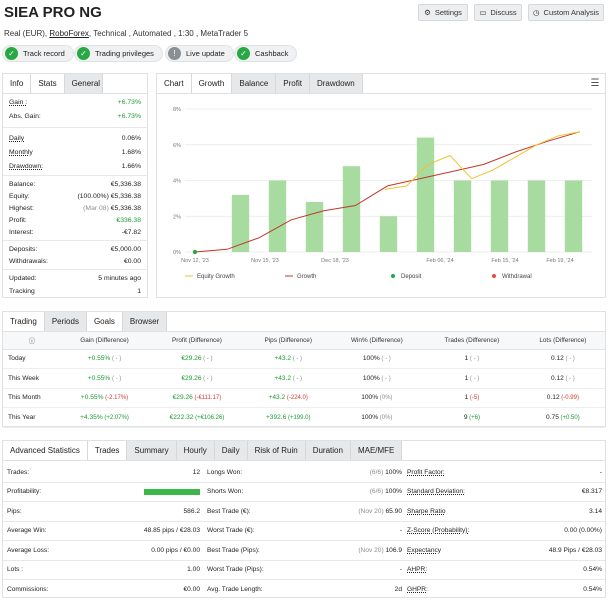 The image size is (608, 600). I want to click on withdrawals-label: Withdrawals:, so click(28, 261).